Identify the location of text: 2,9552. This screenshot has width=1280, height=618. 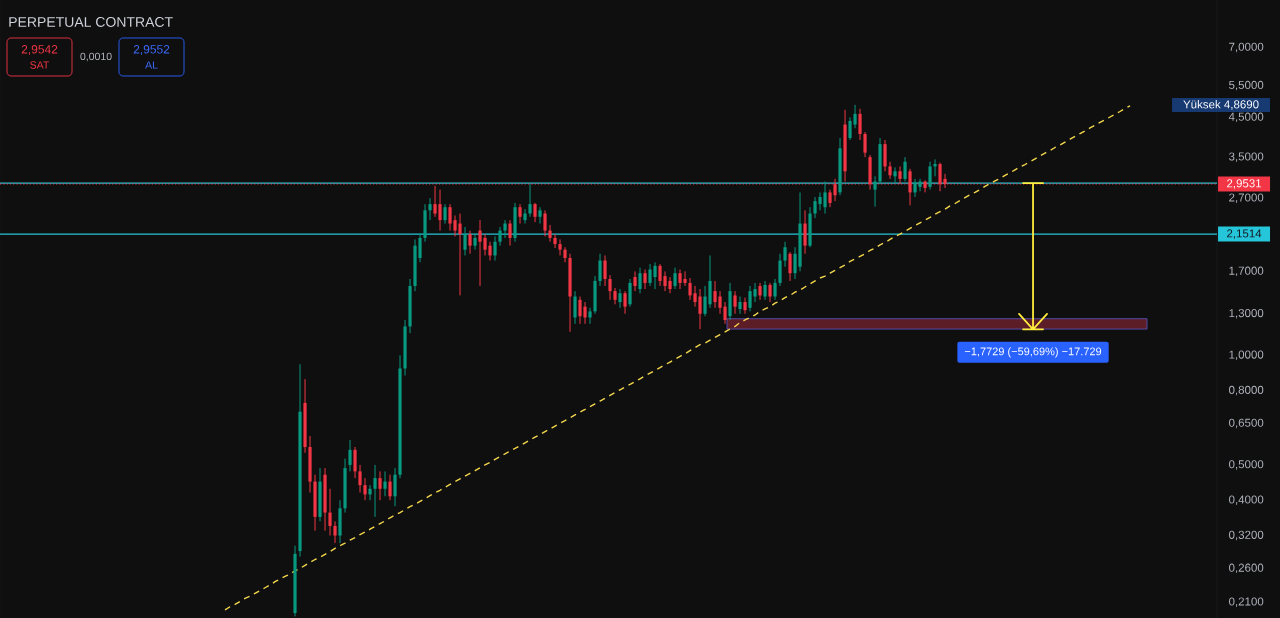
(151, 50).